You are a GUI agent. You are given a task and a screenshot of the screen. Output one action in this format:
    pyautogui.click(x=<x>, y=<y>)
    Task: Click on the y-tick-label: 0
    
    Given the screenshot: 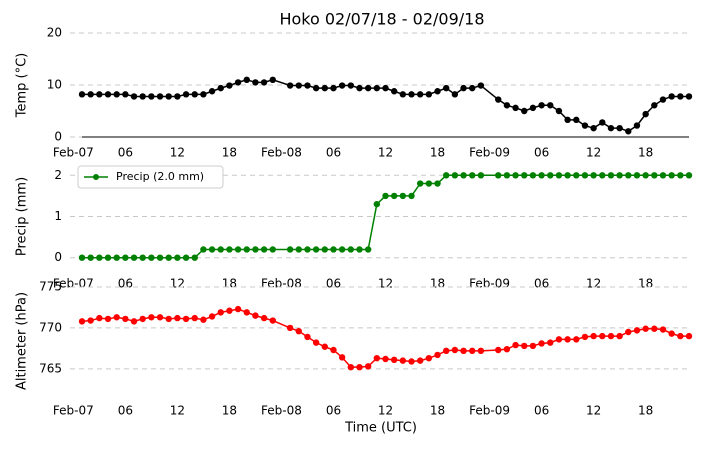 What is the action you would take?
    pyautogui.click(x=58, y=137)
    